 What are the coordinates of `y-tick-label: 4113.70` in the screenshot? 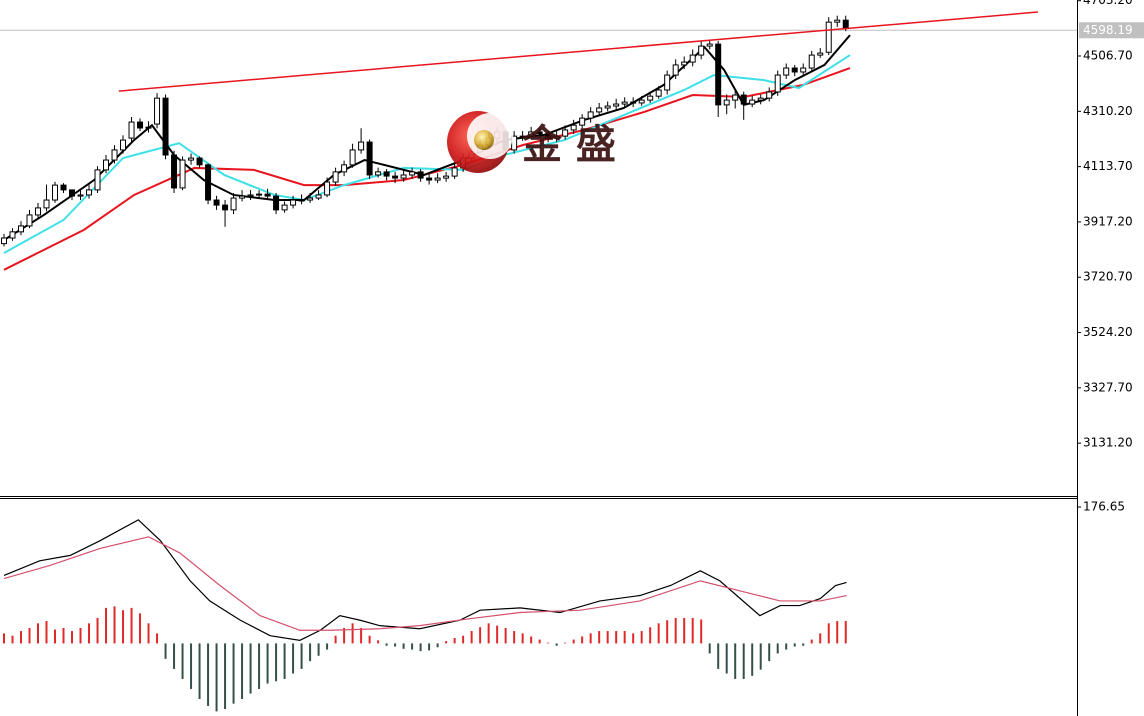 It's located at (1108, 166).